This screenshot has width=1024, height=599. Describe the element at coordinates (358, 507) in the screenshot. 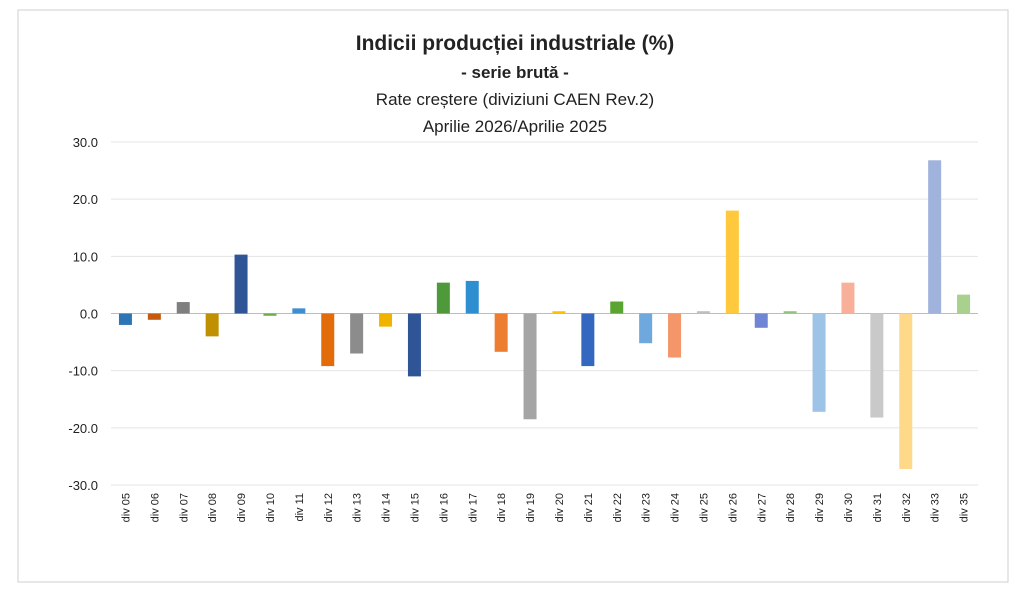

I see `x-tick-label: div 13` at that location.